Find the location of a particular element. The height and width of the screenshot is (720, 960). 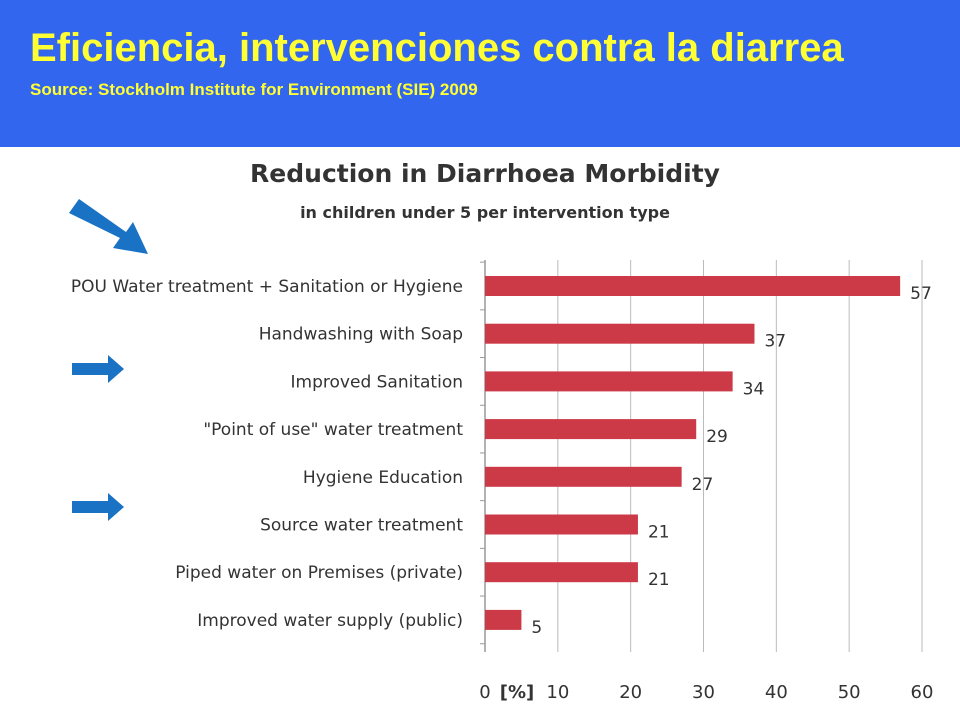

category-label: Hygiene Education is located at coordinates (383, 478).